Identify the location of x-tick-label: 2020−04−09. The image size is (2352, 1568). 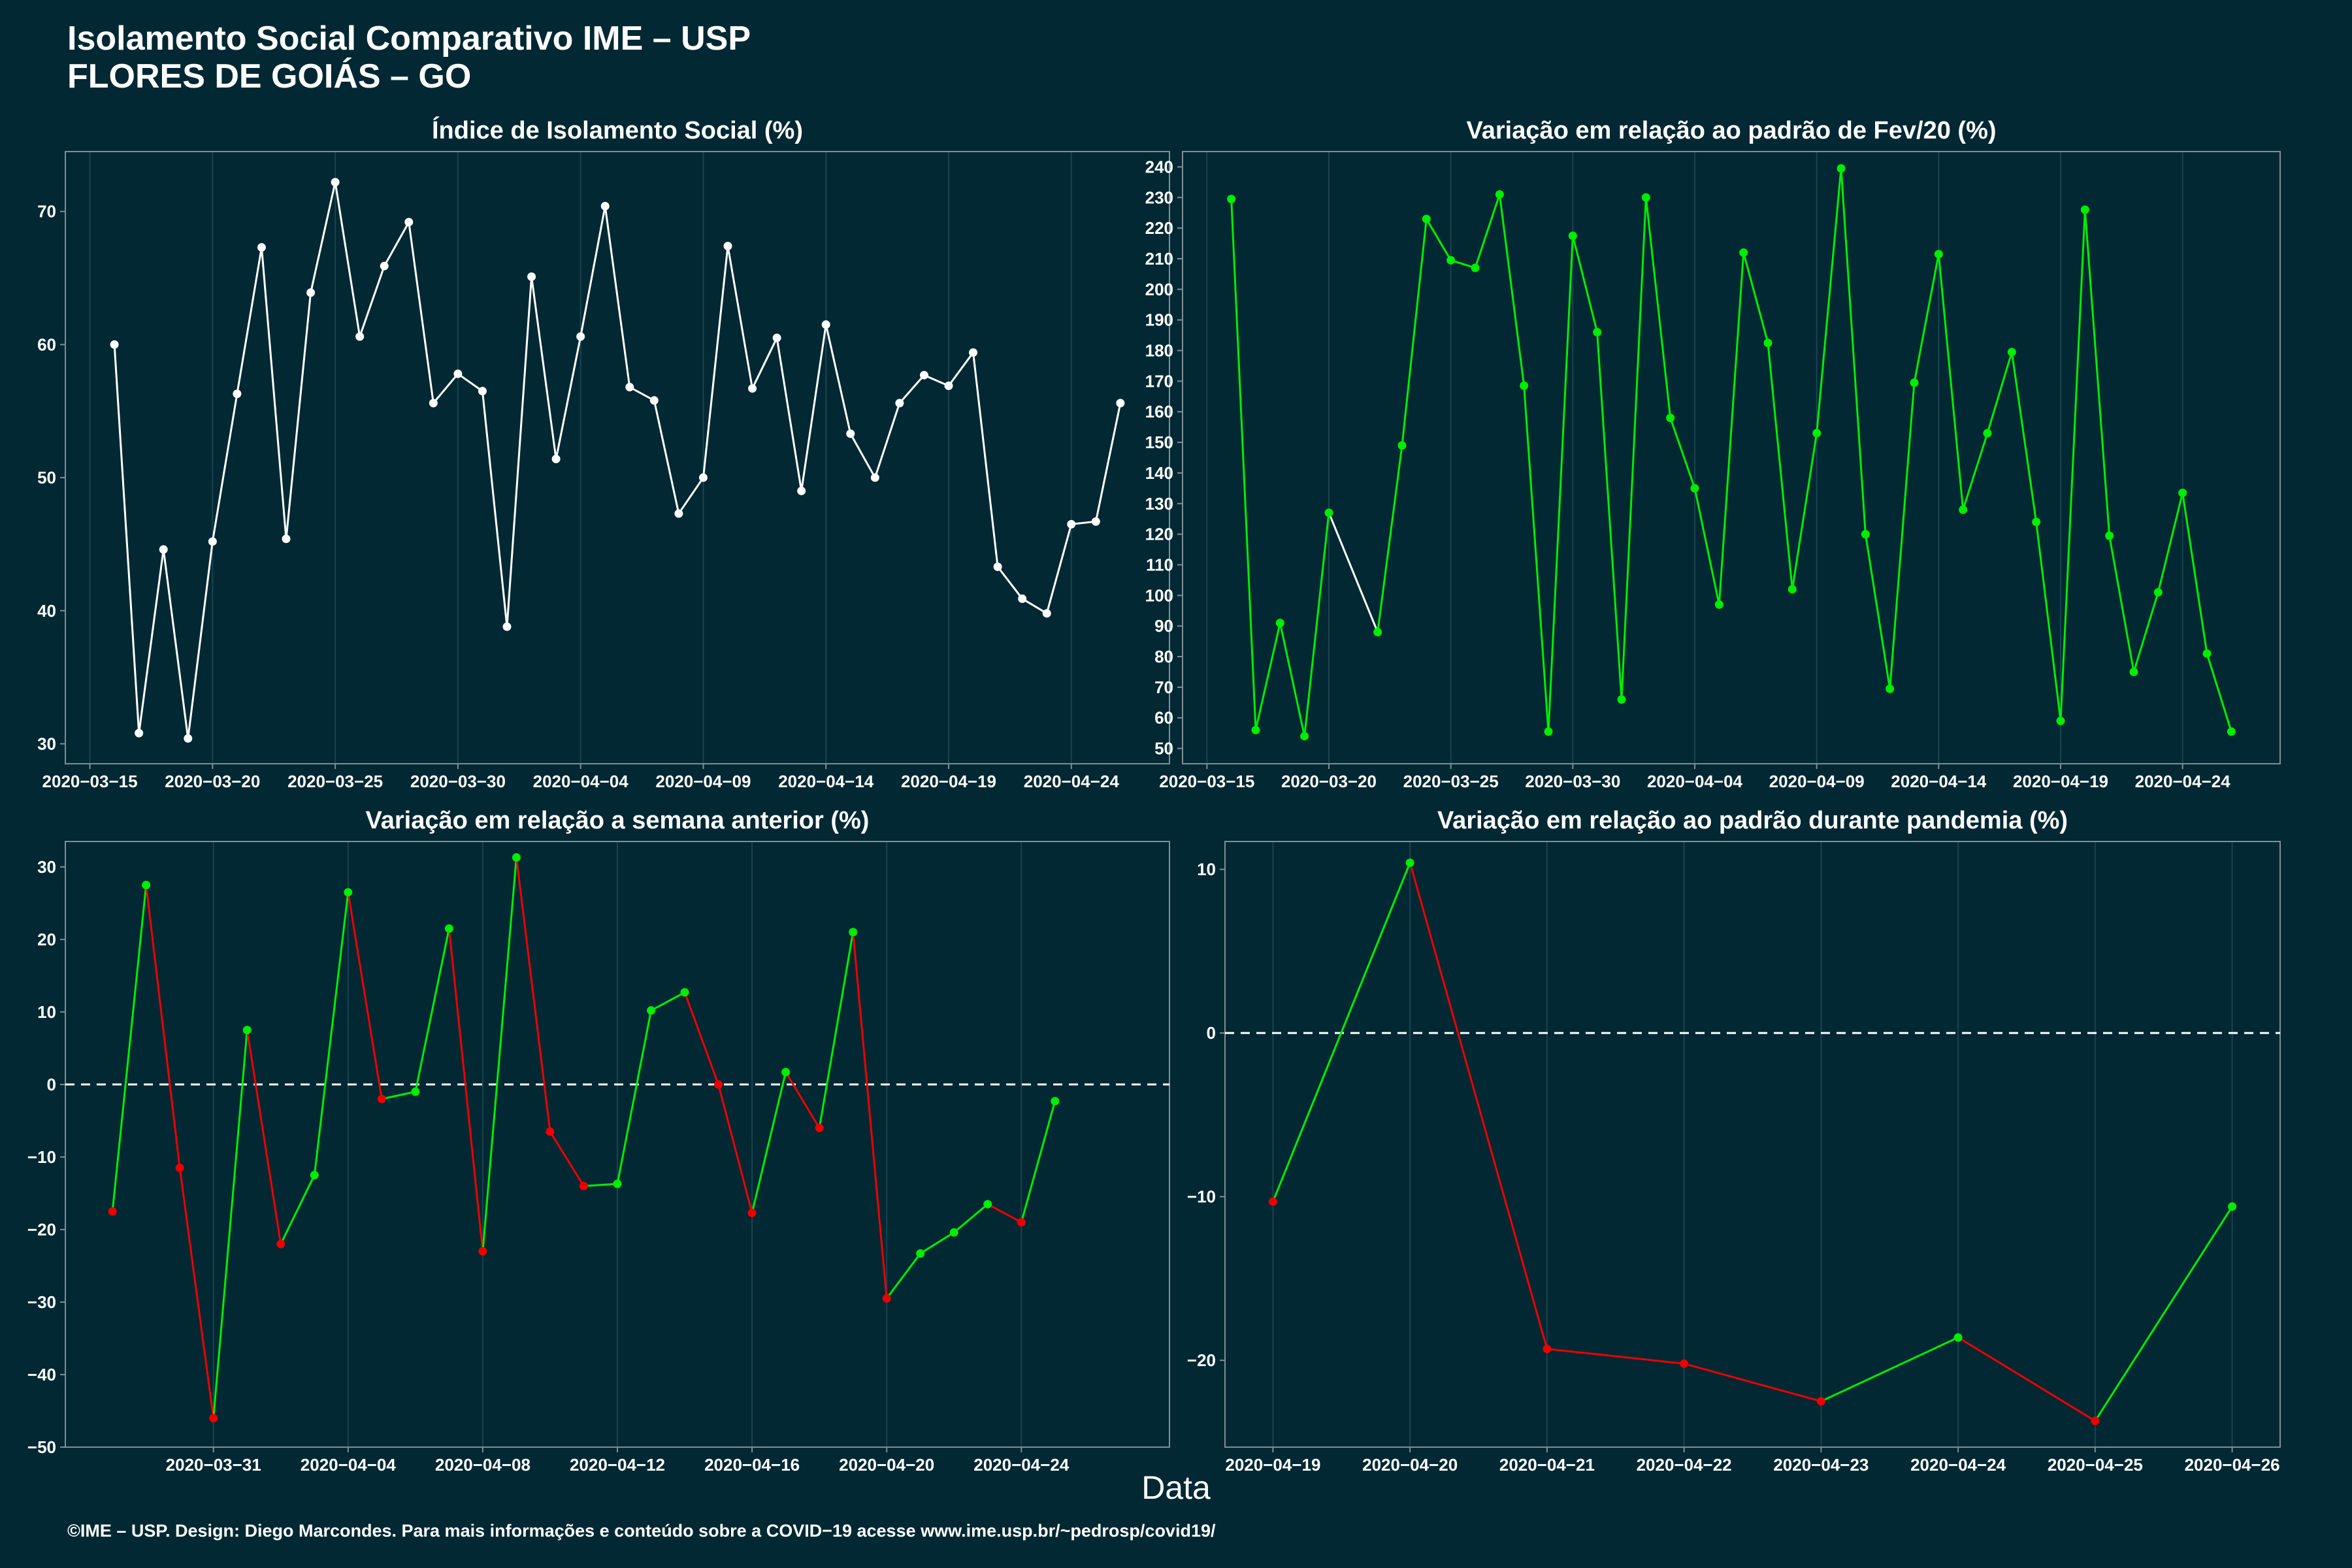
(1817, 781).